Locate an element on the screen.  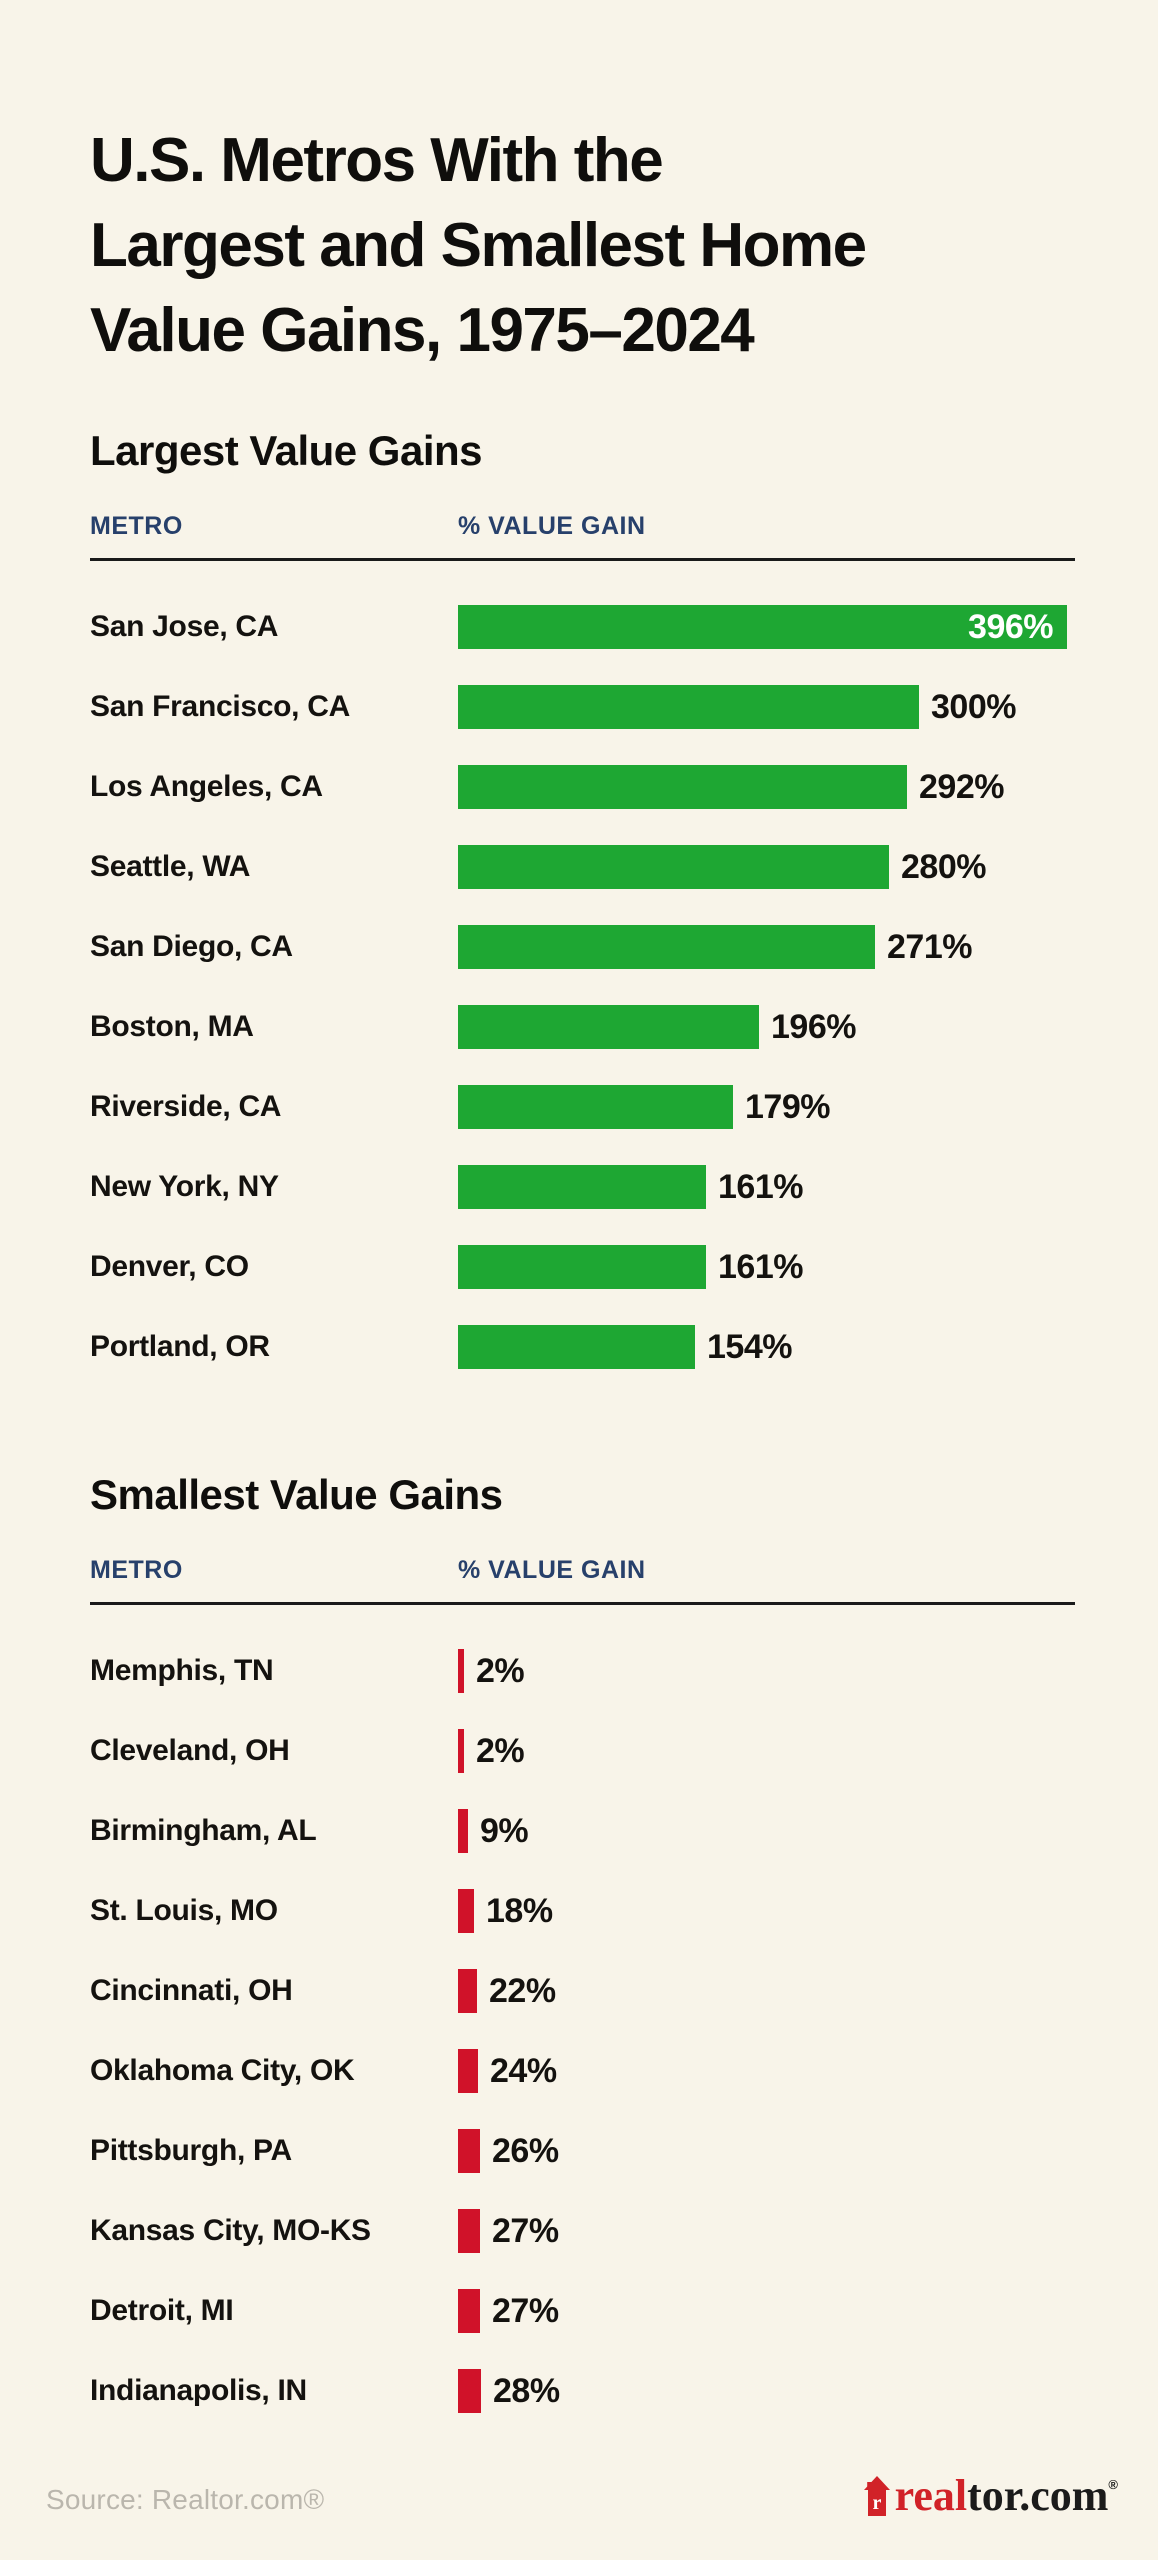
logo-text-real: real is located at coordinates (931, 2495).